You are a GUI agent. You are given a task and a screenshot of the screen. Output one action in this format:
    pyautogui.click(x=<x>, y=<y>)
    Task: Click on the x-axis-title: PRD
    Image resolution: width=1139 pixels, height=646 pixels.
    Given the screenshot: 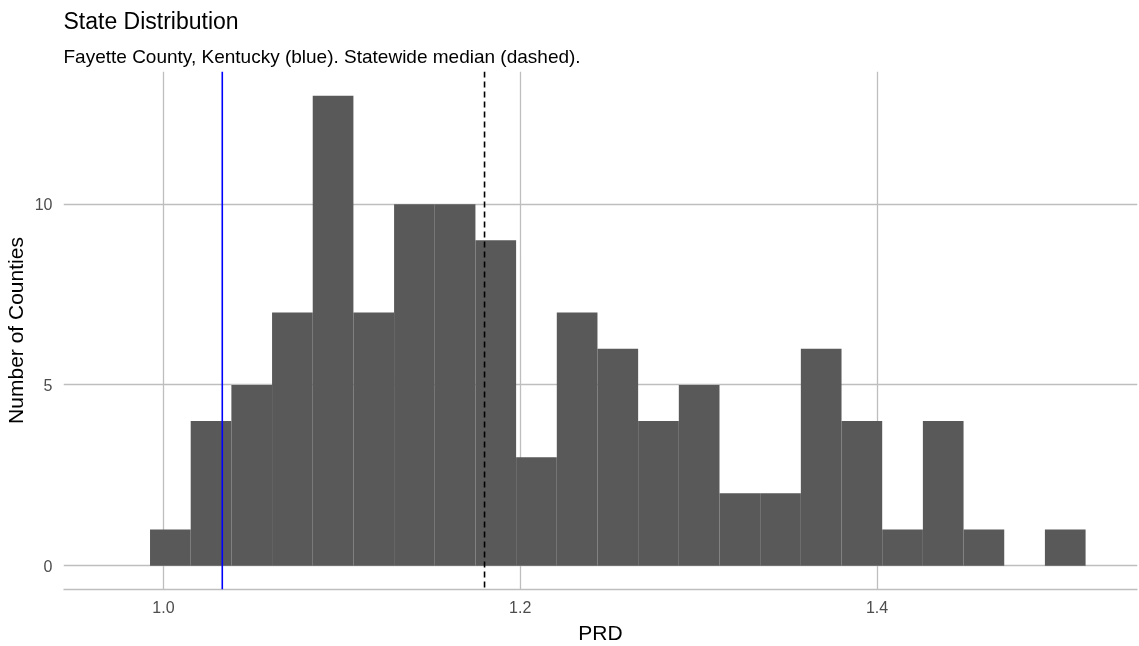 What is the action you would take?
    pyautogui.click(x=600, y=632)
    